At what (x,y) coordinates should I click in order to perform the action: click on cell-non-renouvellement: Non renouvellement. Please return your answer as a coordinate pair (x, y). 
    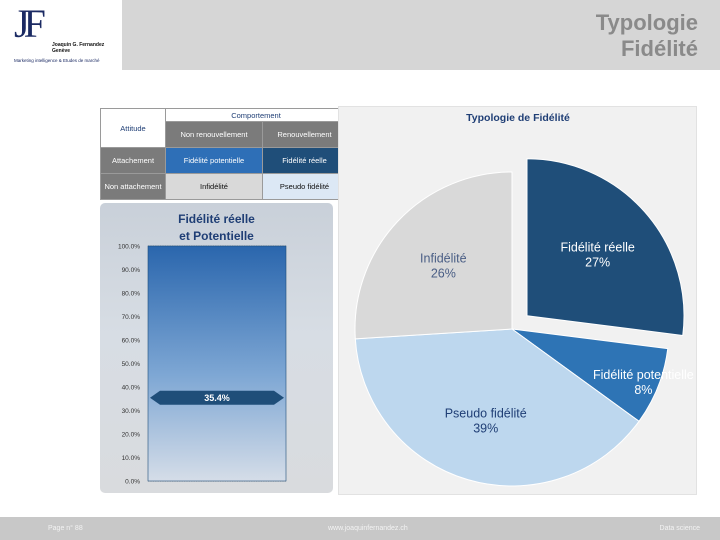
    Looking at the image, I should click on (214, 134).